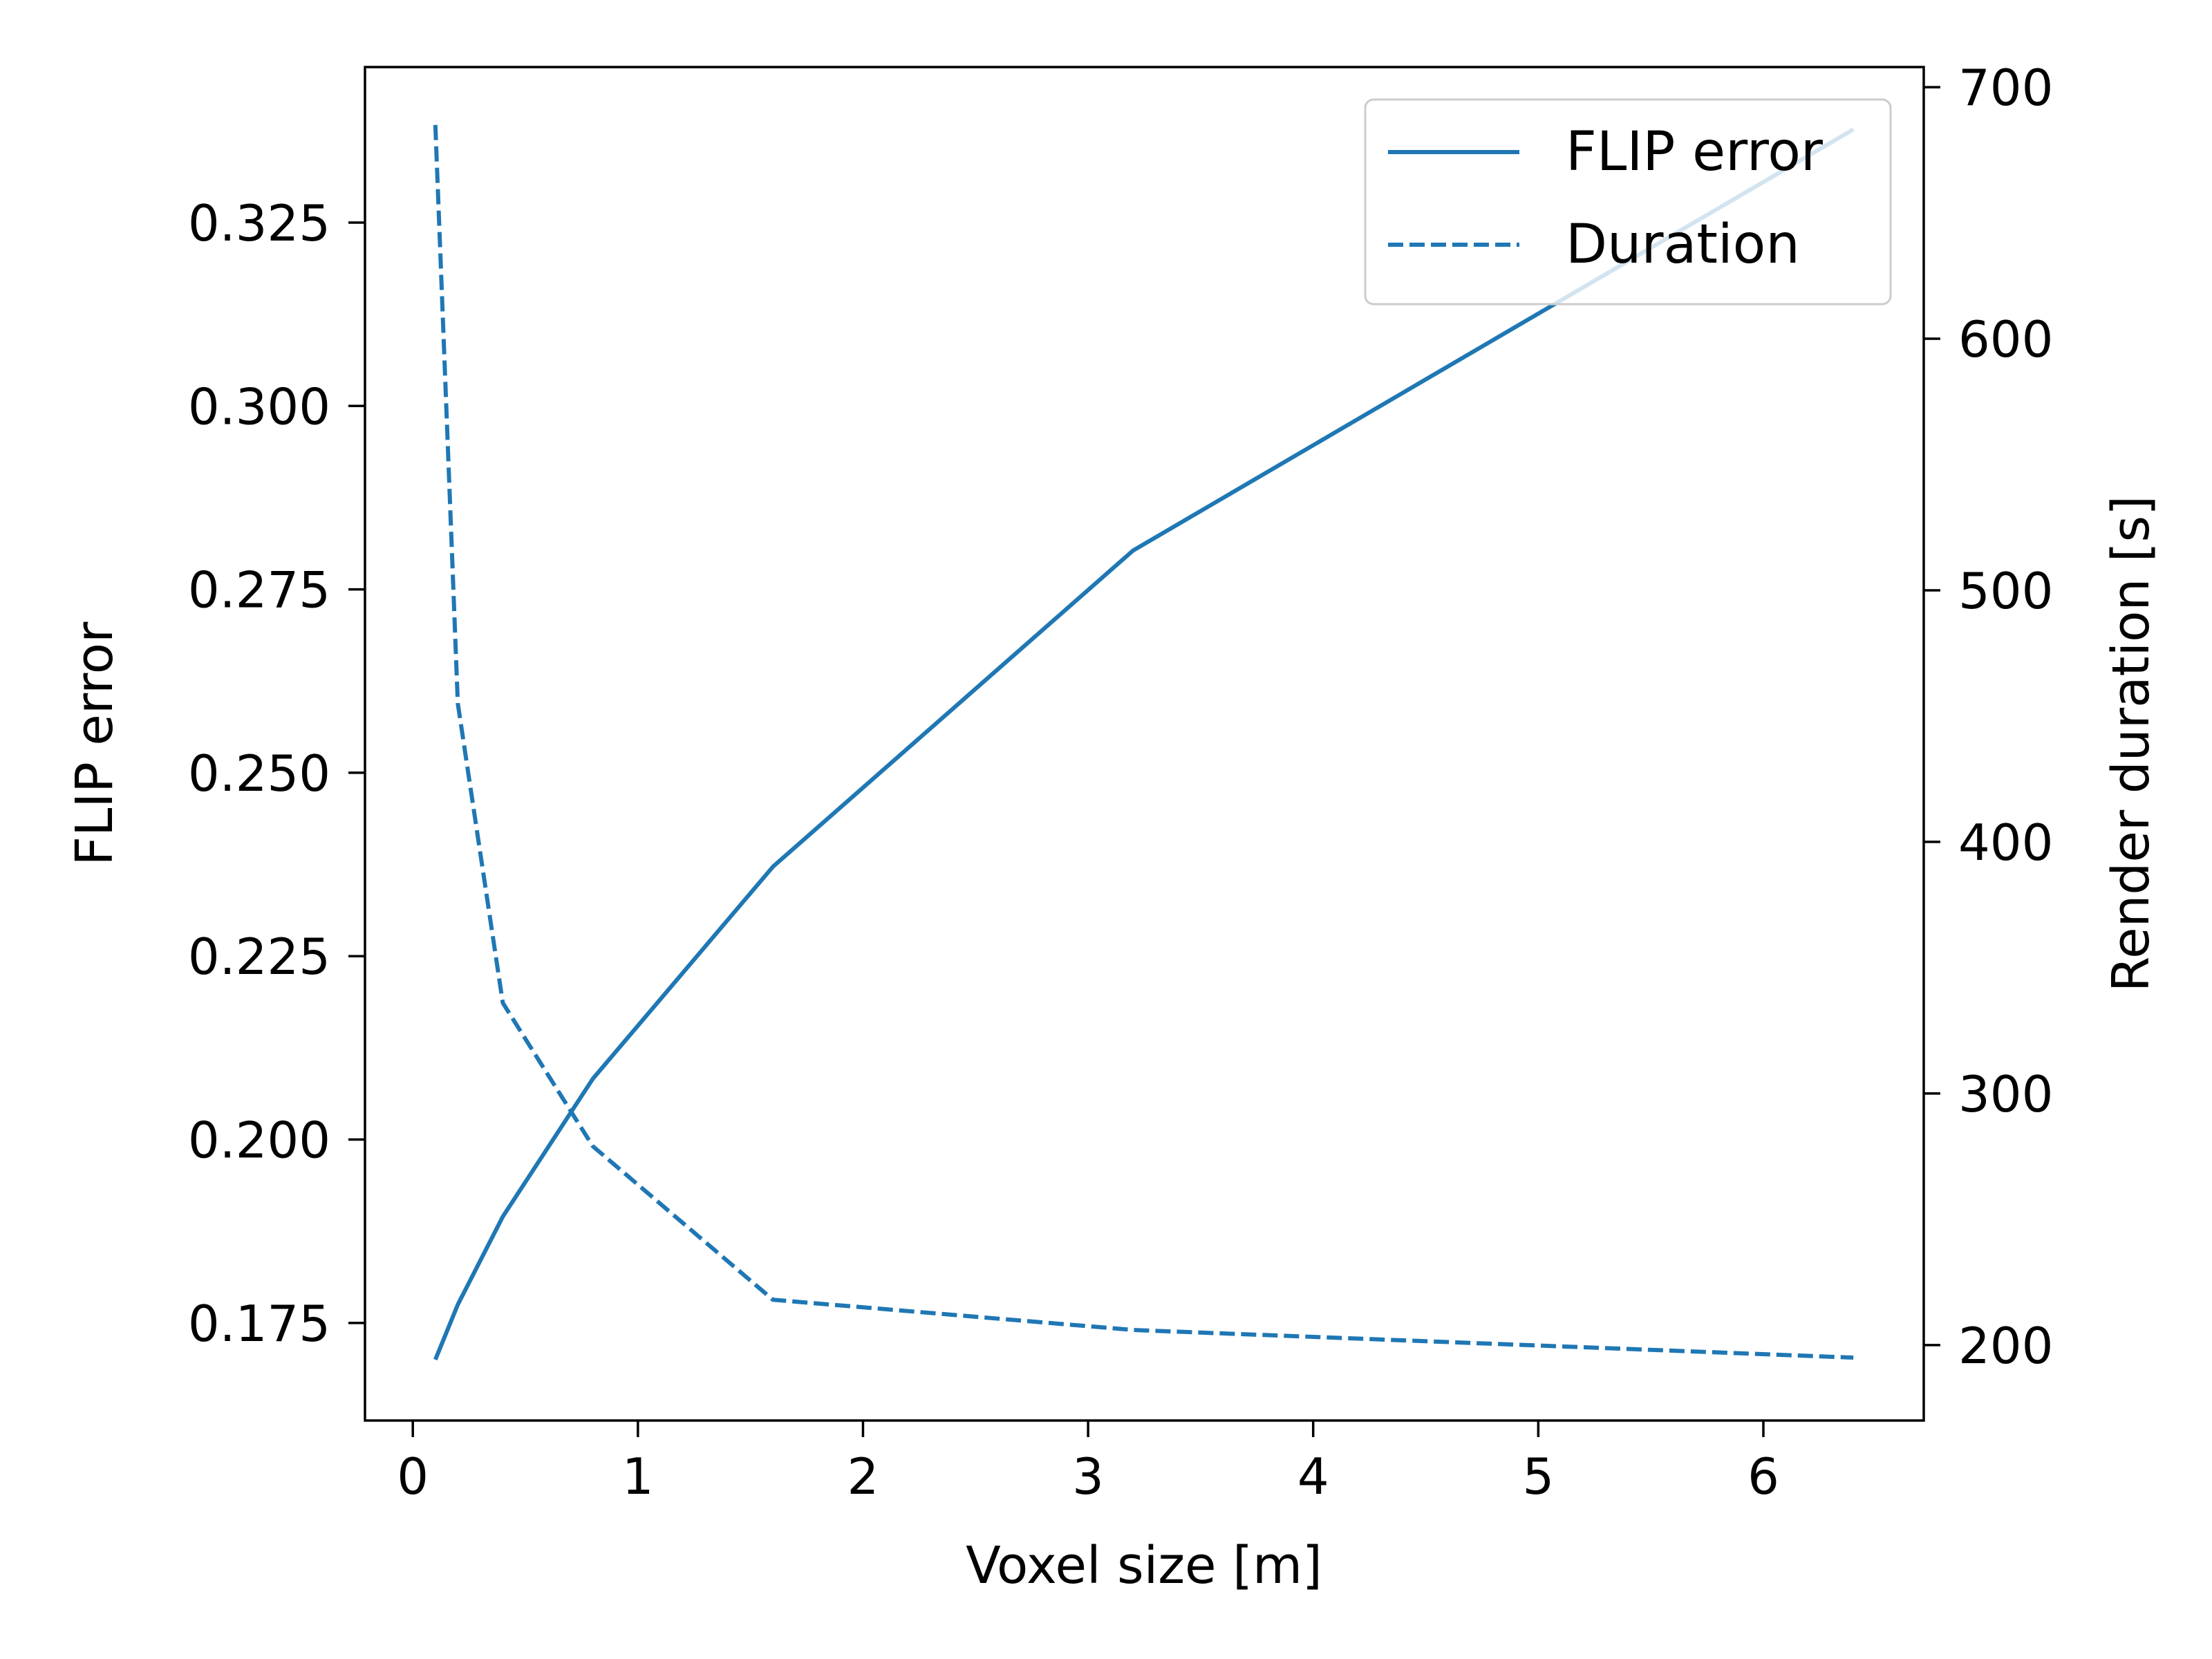  What do you see at coordinates (2005, 339) in the screenshot?
I see `right-y-tick-label: 600` at bounding box center [2005, 339].